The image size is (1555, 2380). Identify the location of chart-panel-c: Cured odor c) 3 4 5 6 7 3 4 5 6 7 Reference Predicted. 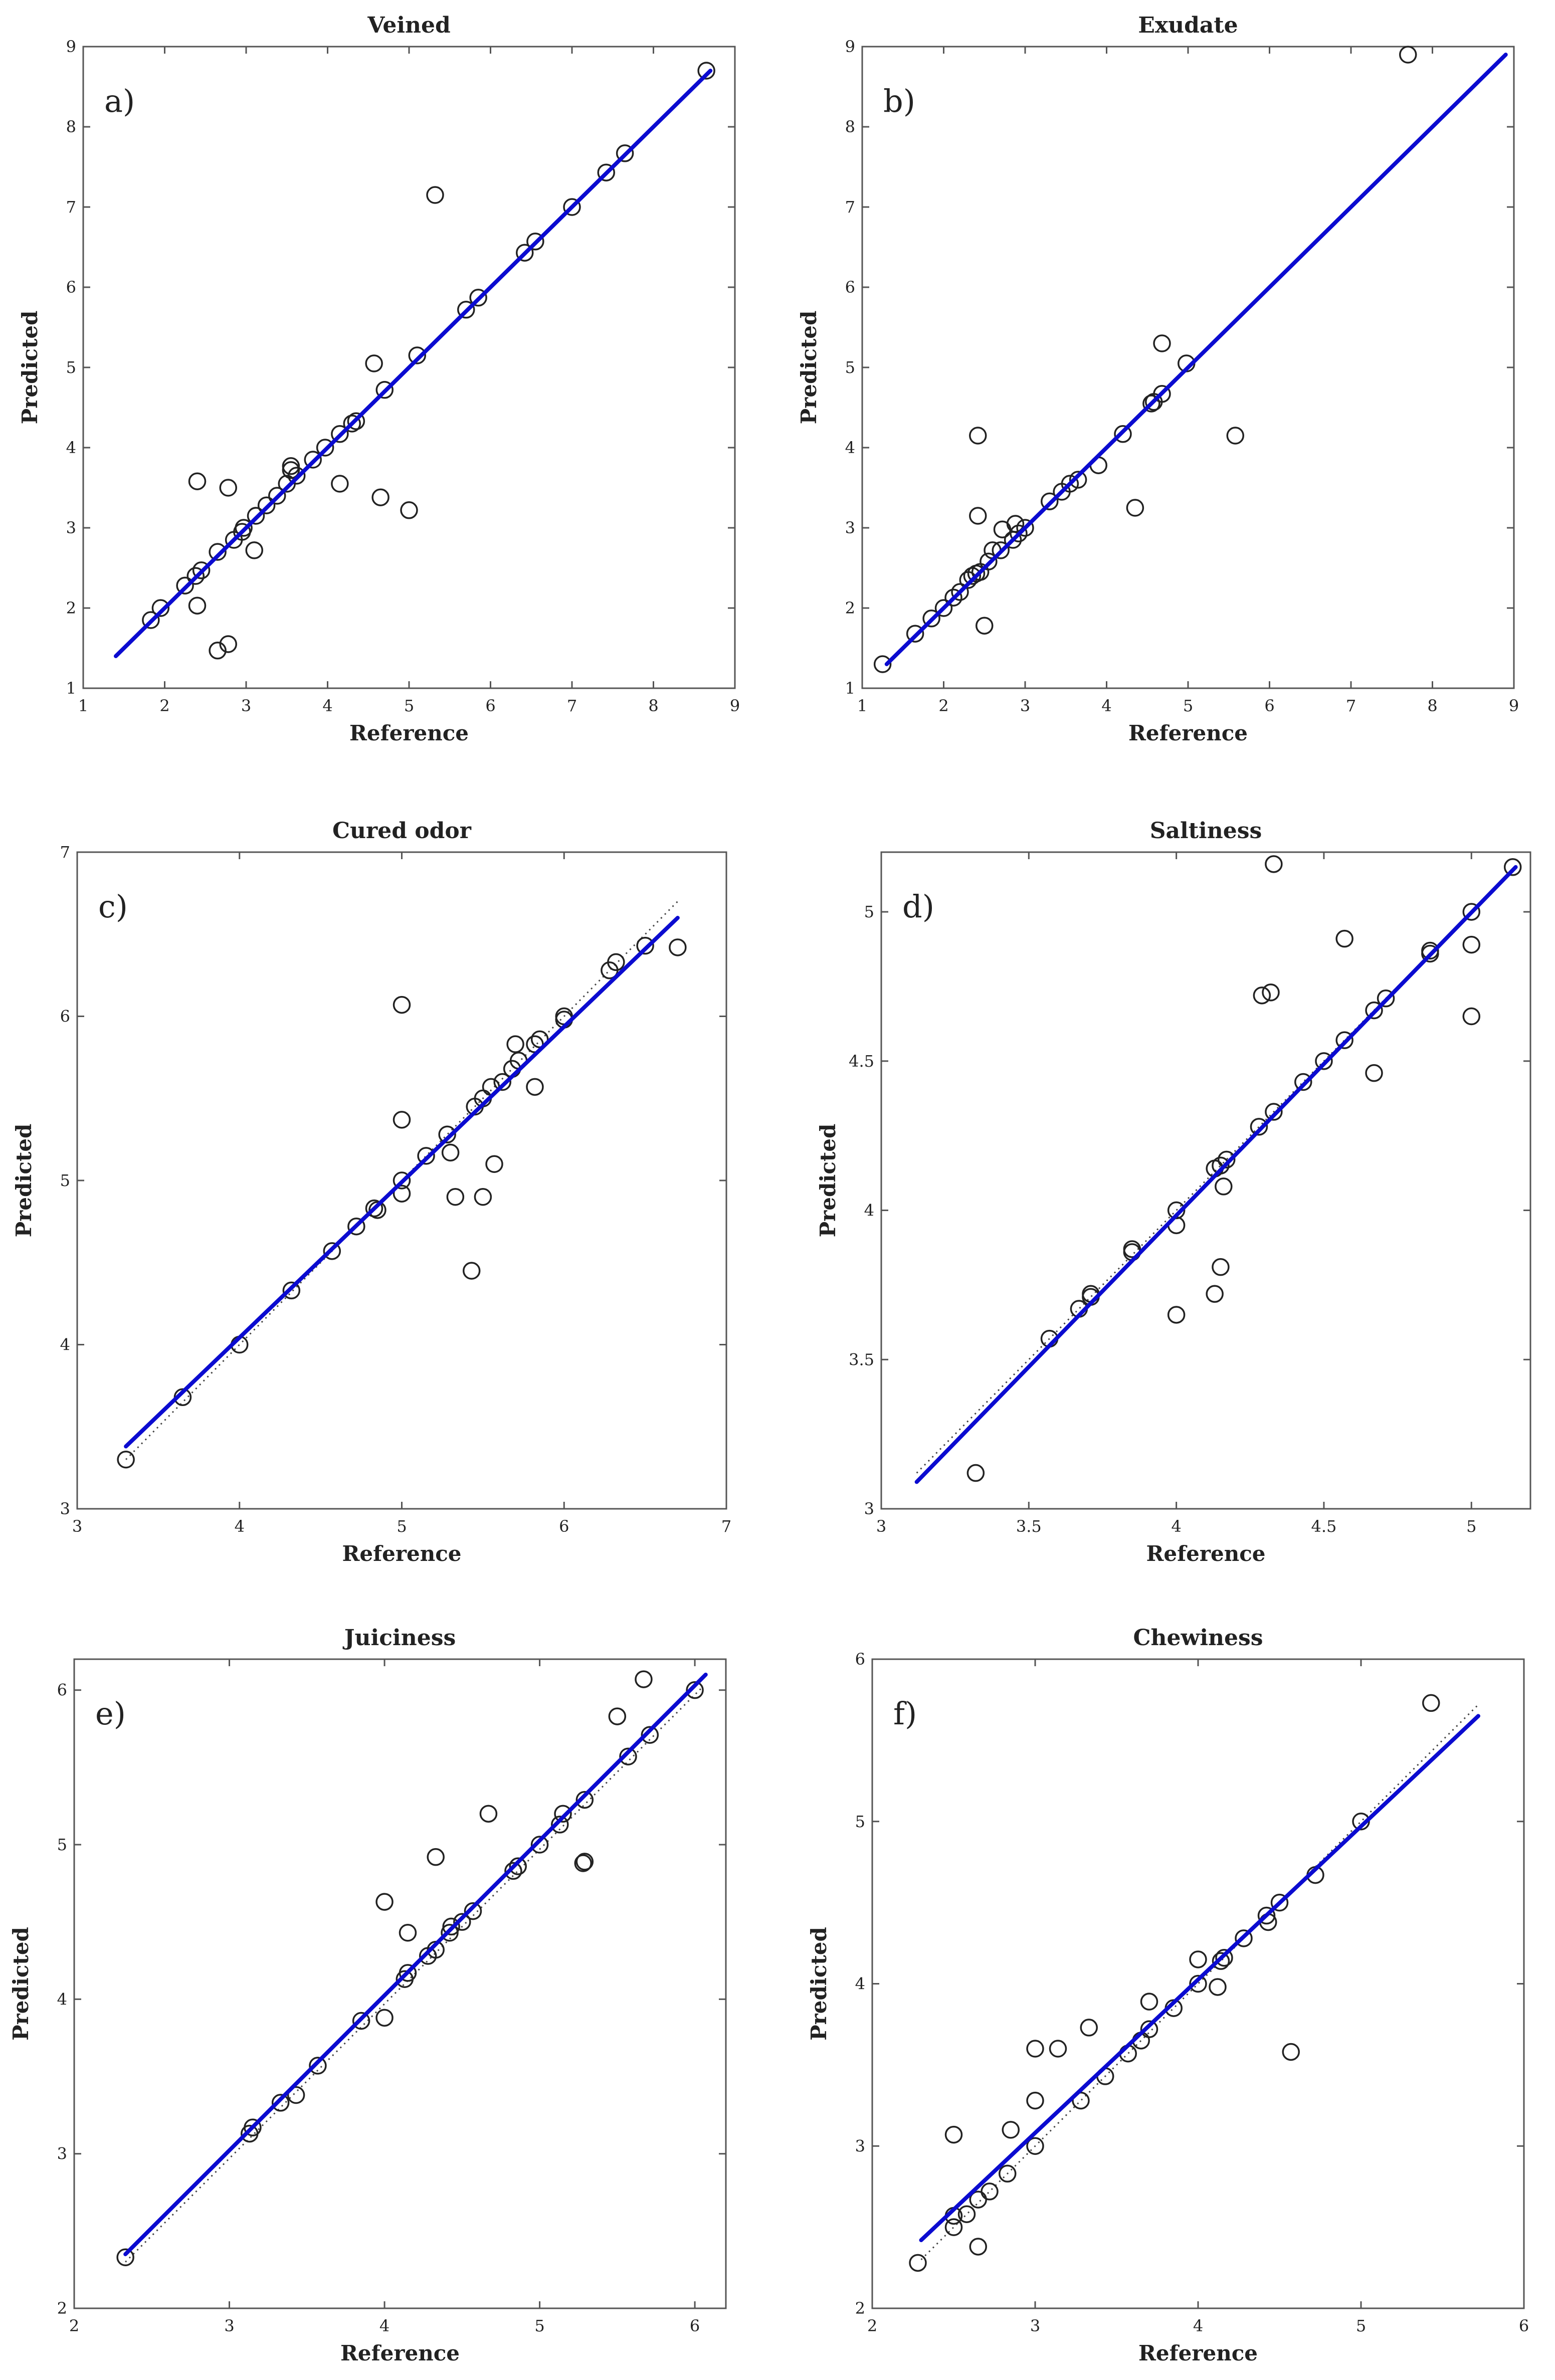
(371, 1192).